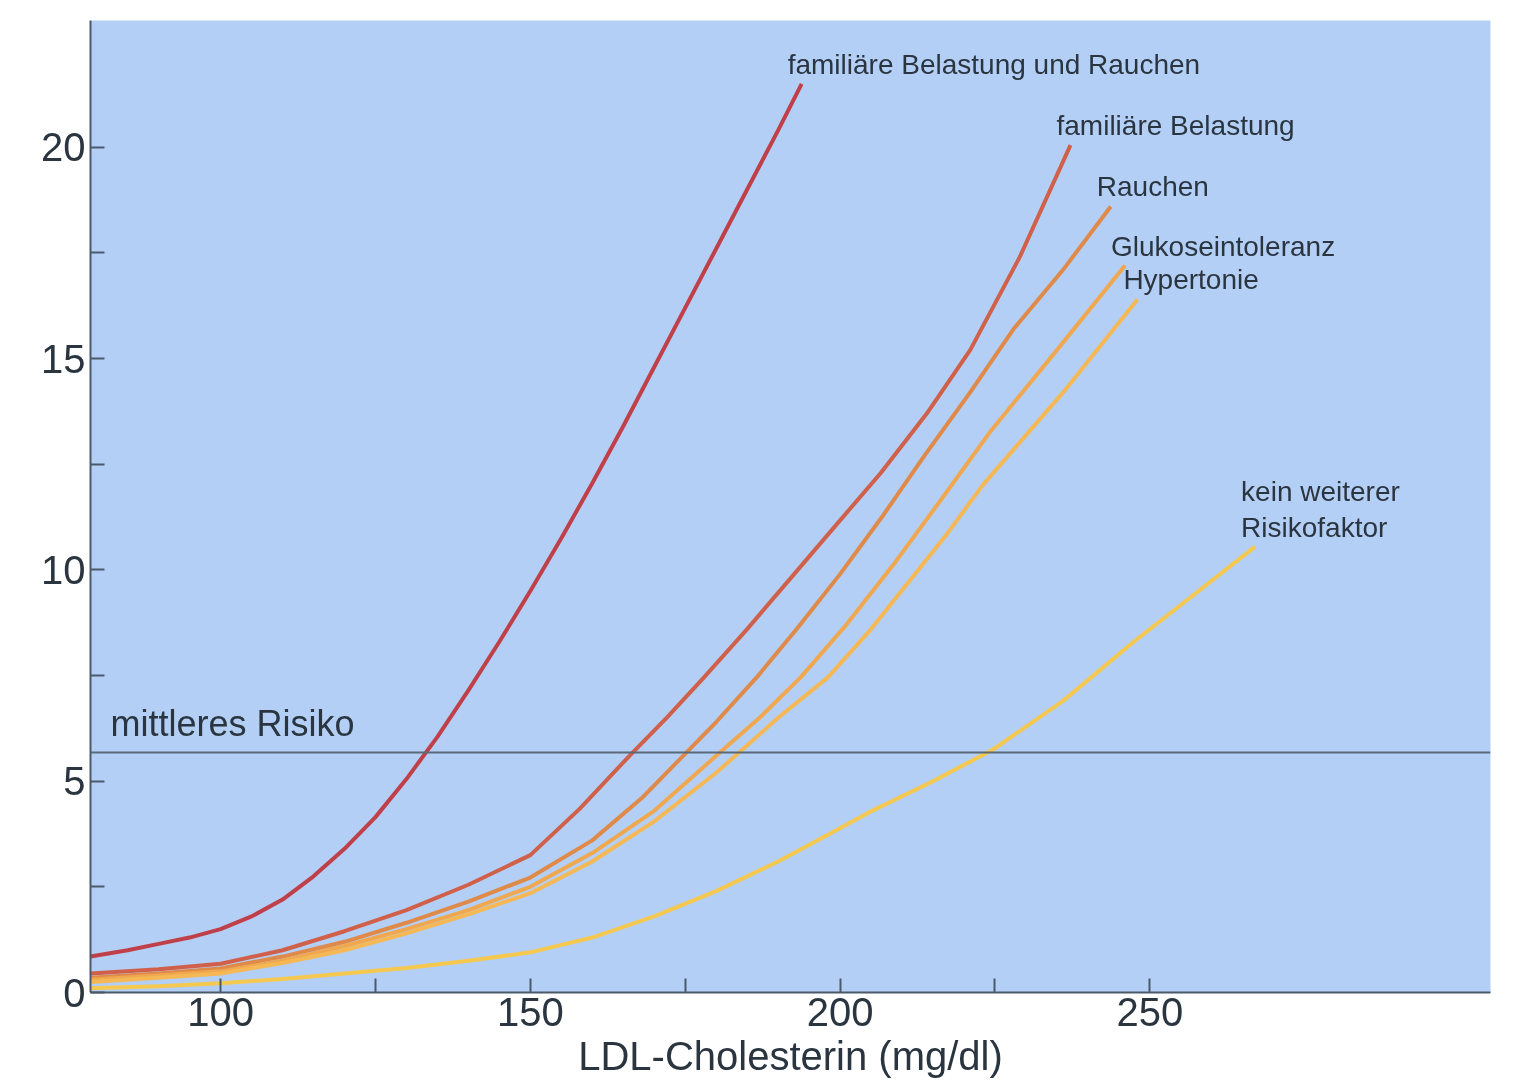 This screenshot has height=1088, width=1531. Describe the element at coordinates (1175, 126) in the screenshot. I see `series-label: familiäre Belastung` at that location.